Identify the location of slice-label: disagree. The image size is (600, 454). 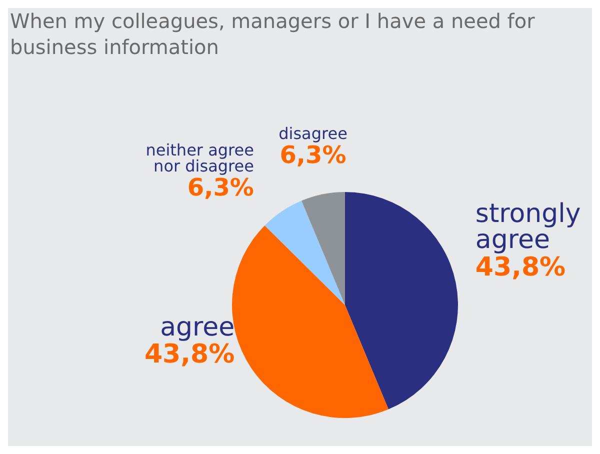
(313, 133).